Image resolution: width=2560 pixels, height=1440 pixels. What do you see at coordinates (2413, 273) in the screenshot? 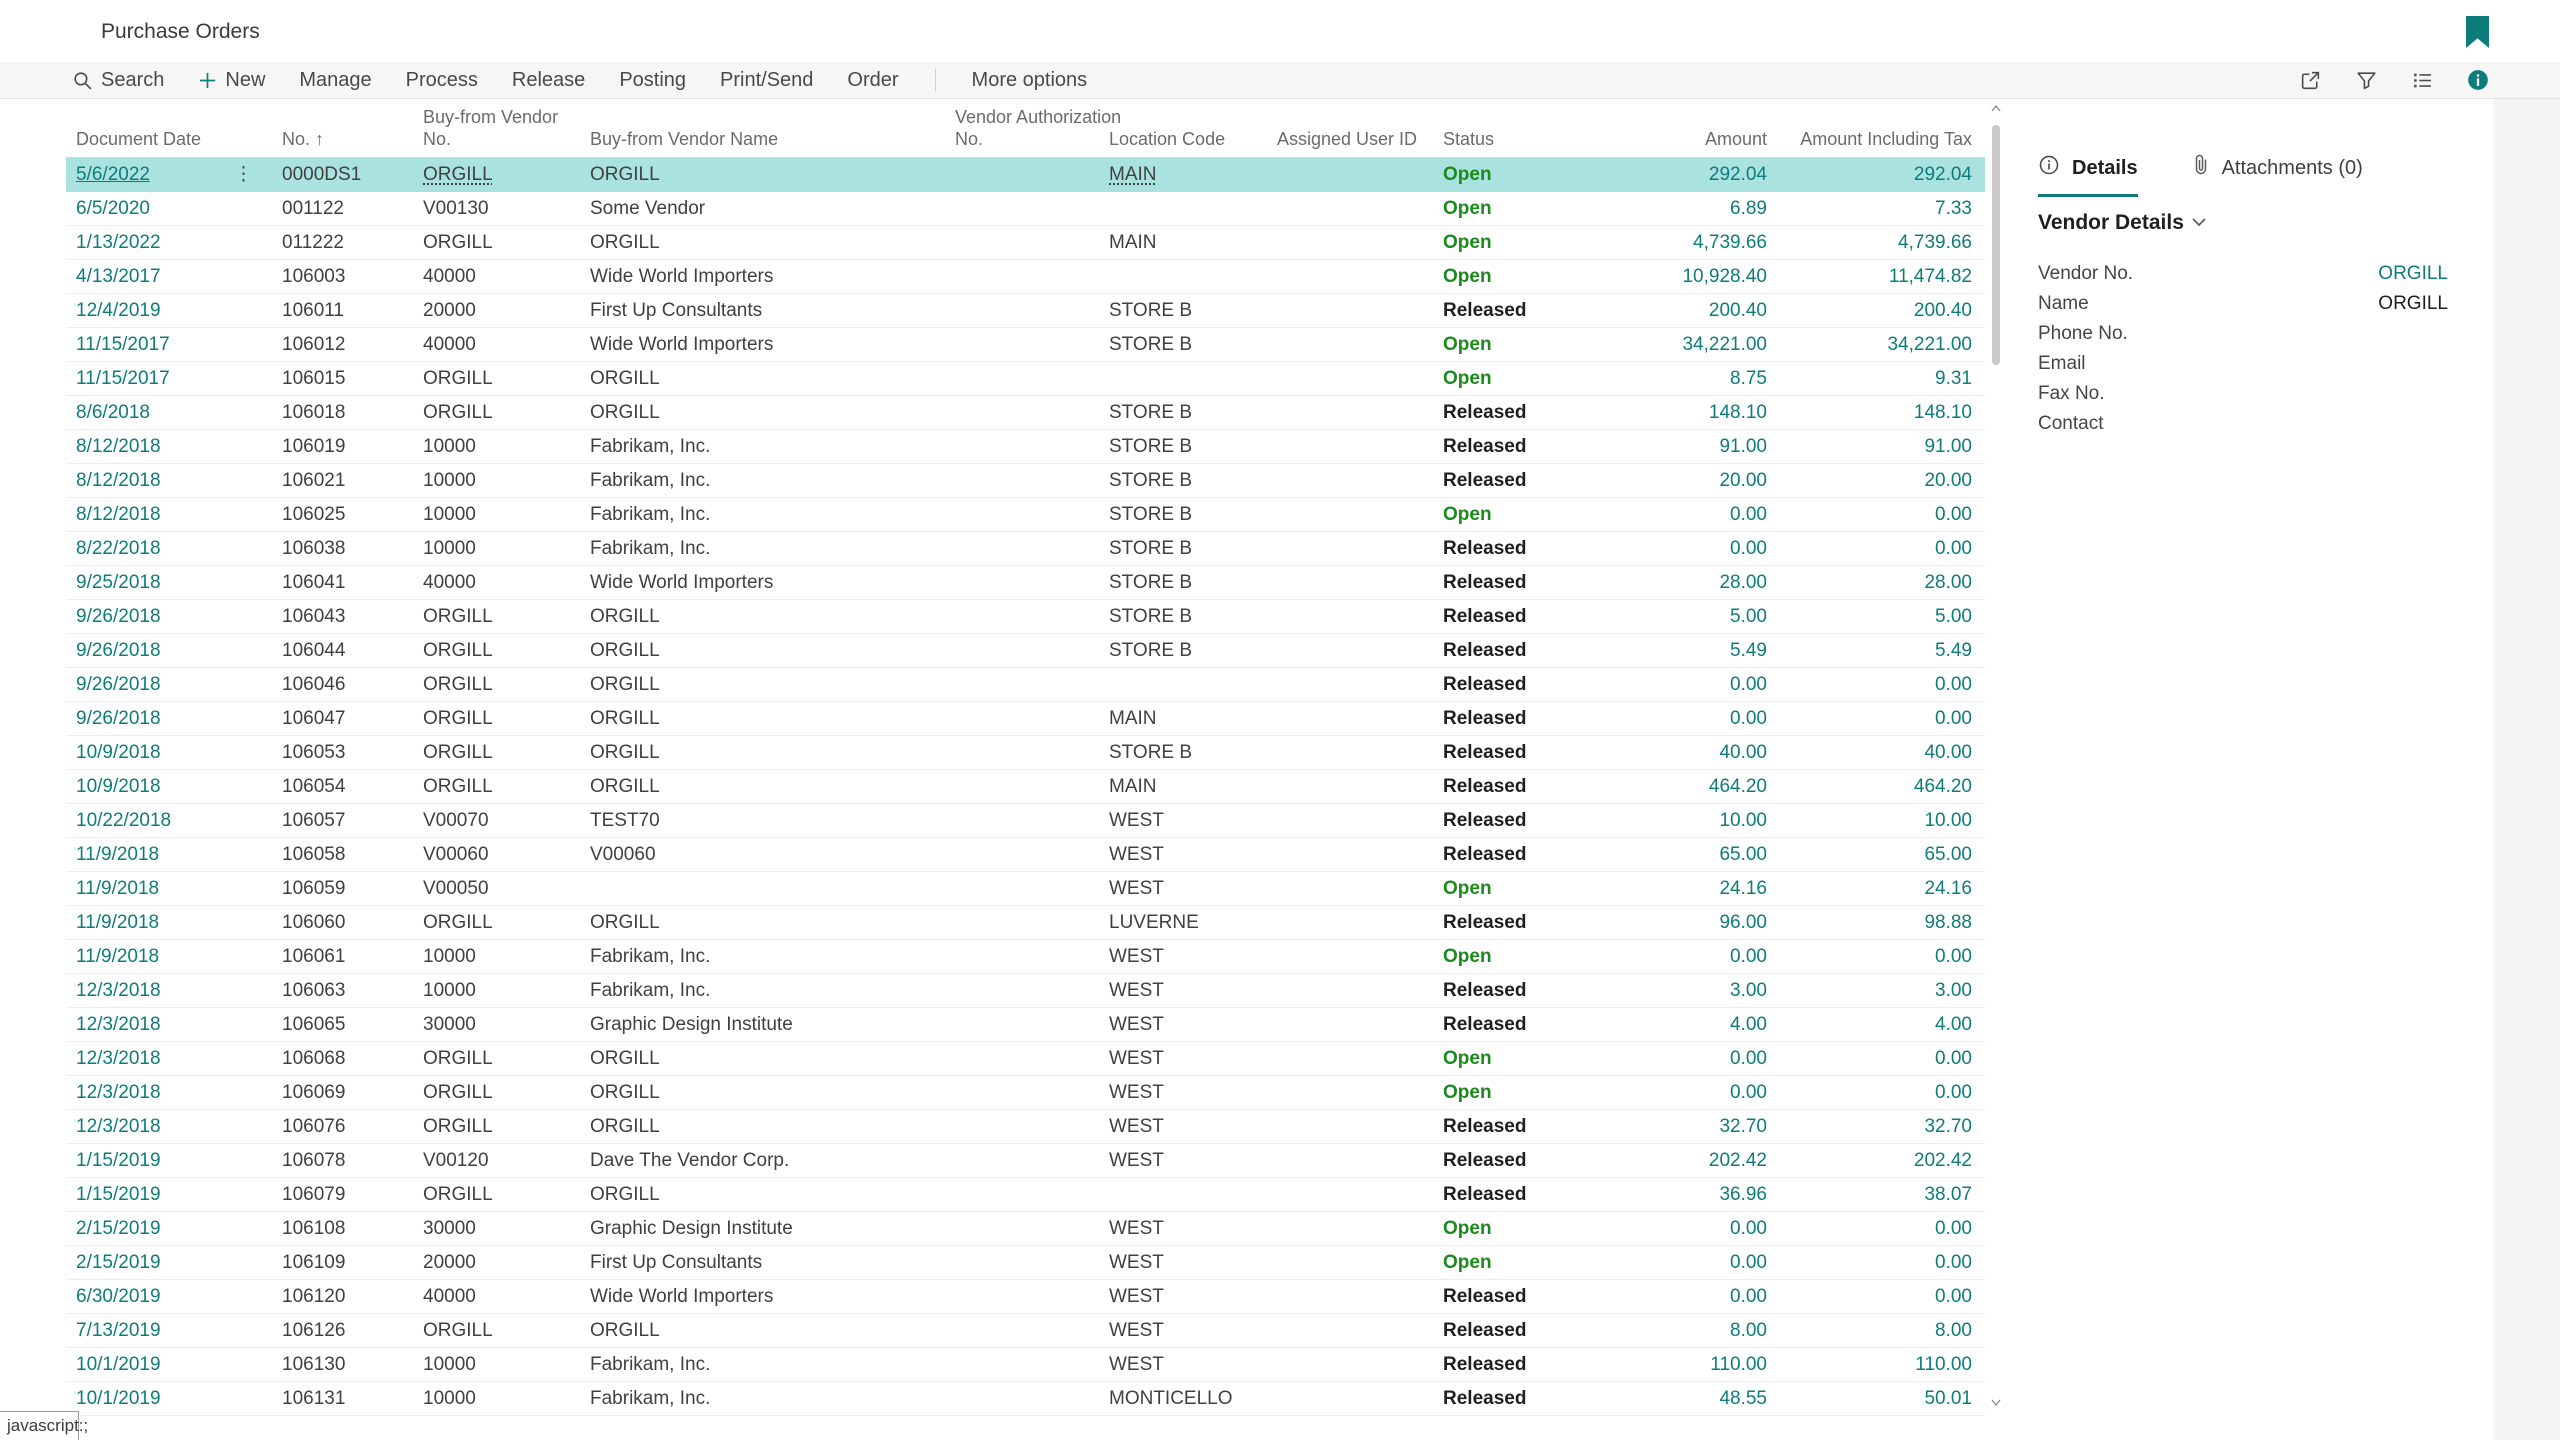
I see `field-value: ORGILL` at bounding box center [2413, 273].